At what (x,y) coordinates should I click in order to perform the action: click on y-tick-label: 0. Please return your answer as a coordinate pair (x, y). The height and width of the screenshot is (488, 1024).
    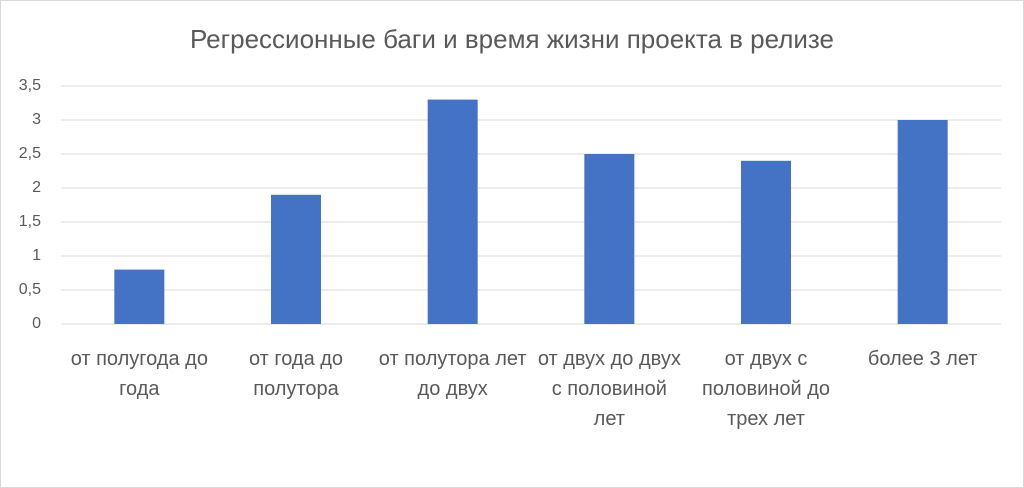
    Looking at the image, I should click on (36, 323).